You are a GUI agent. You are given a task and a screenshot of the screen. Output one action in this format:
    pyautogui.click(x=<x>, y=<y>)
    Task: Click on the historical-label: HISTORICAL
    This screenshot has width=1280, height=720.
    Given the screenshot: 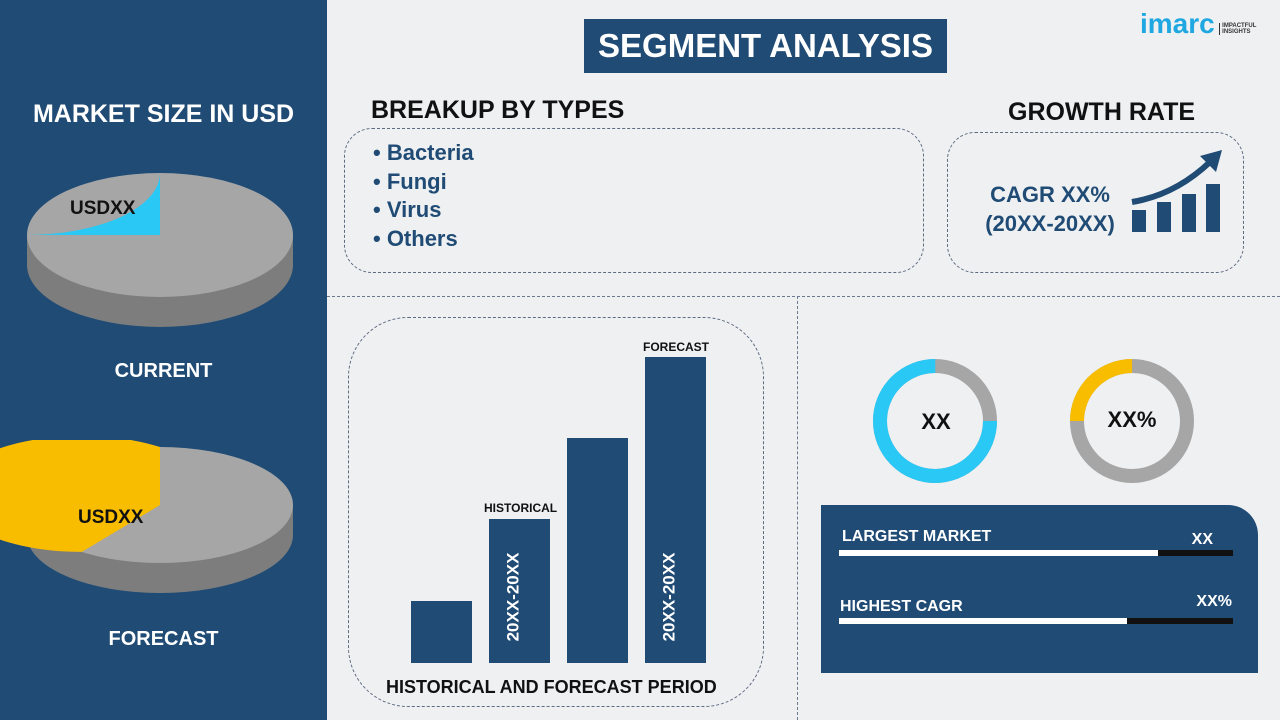 What is the action you would take?
    pyautogui.click(x=521, y=508)
    